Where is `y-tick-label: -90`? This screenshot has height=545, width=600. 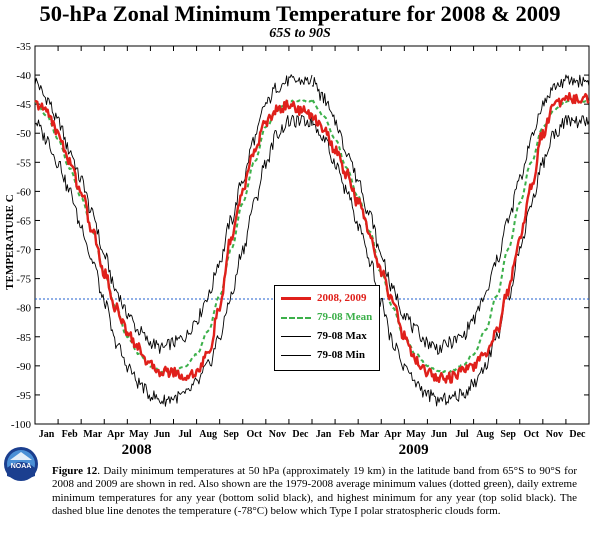
y-tick-label: -90 is located at coordinates (23, 367).